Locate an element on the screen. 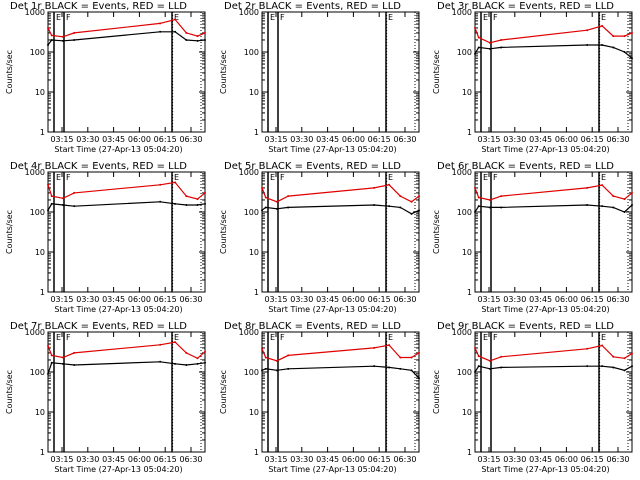  x-tick-label: 06:15 is located at coordinates (165, 459).